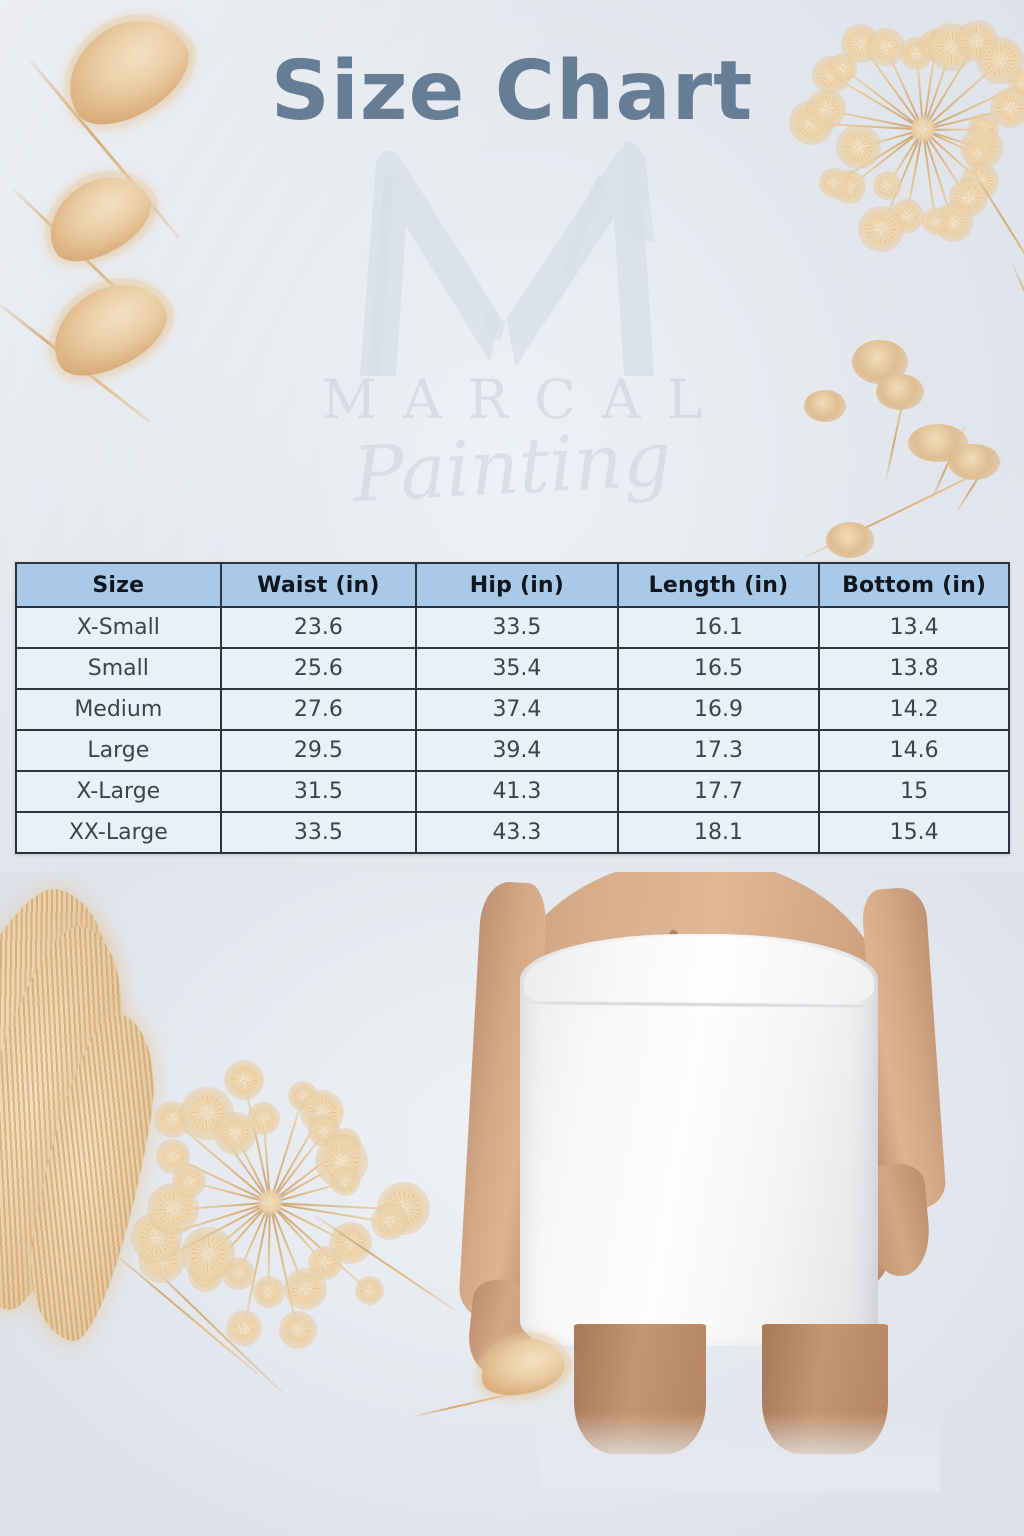 The image size is (1024, 1536). I want to click on cell-size: Medium, so click(118, 709).